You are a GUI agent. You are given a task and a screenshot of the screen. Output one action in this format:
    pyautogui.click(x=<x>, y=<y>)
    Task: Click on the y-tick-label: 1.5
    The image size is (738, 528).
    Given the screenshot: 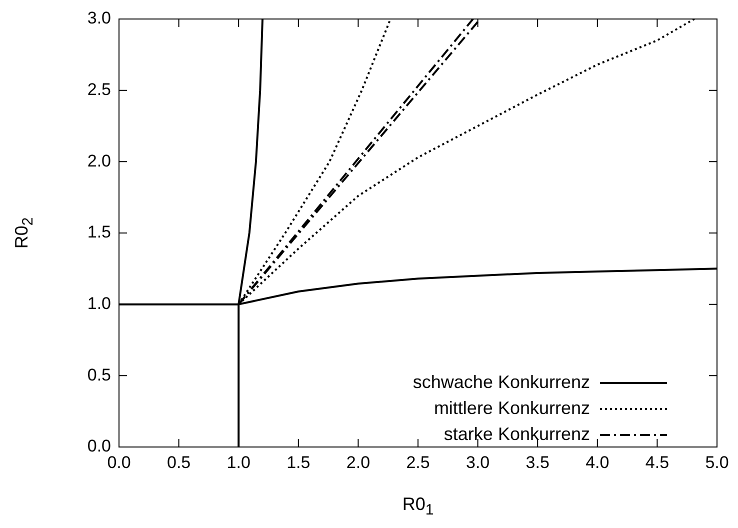 What is the action you would take?
    pyautogui.click(x=99, y=232)
    